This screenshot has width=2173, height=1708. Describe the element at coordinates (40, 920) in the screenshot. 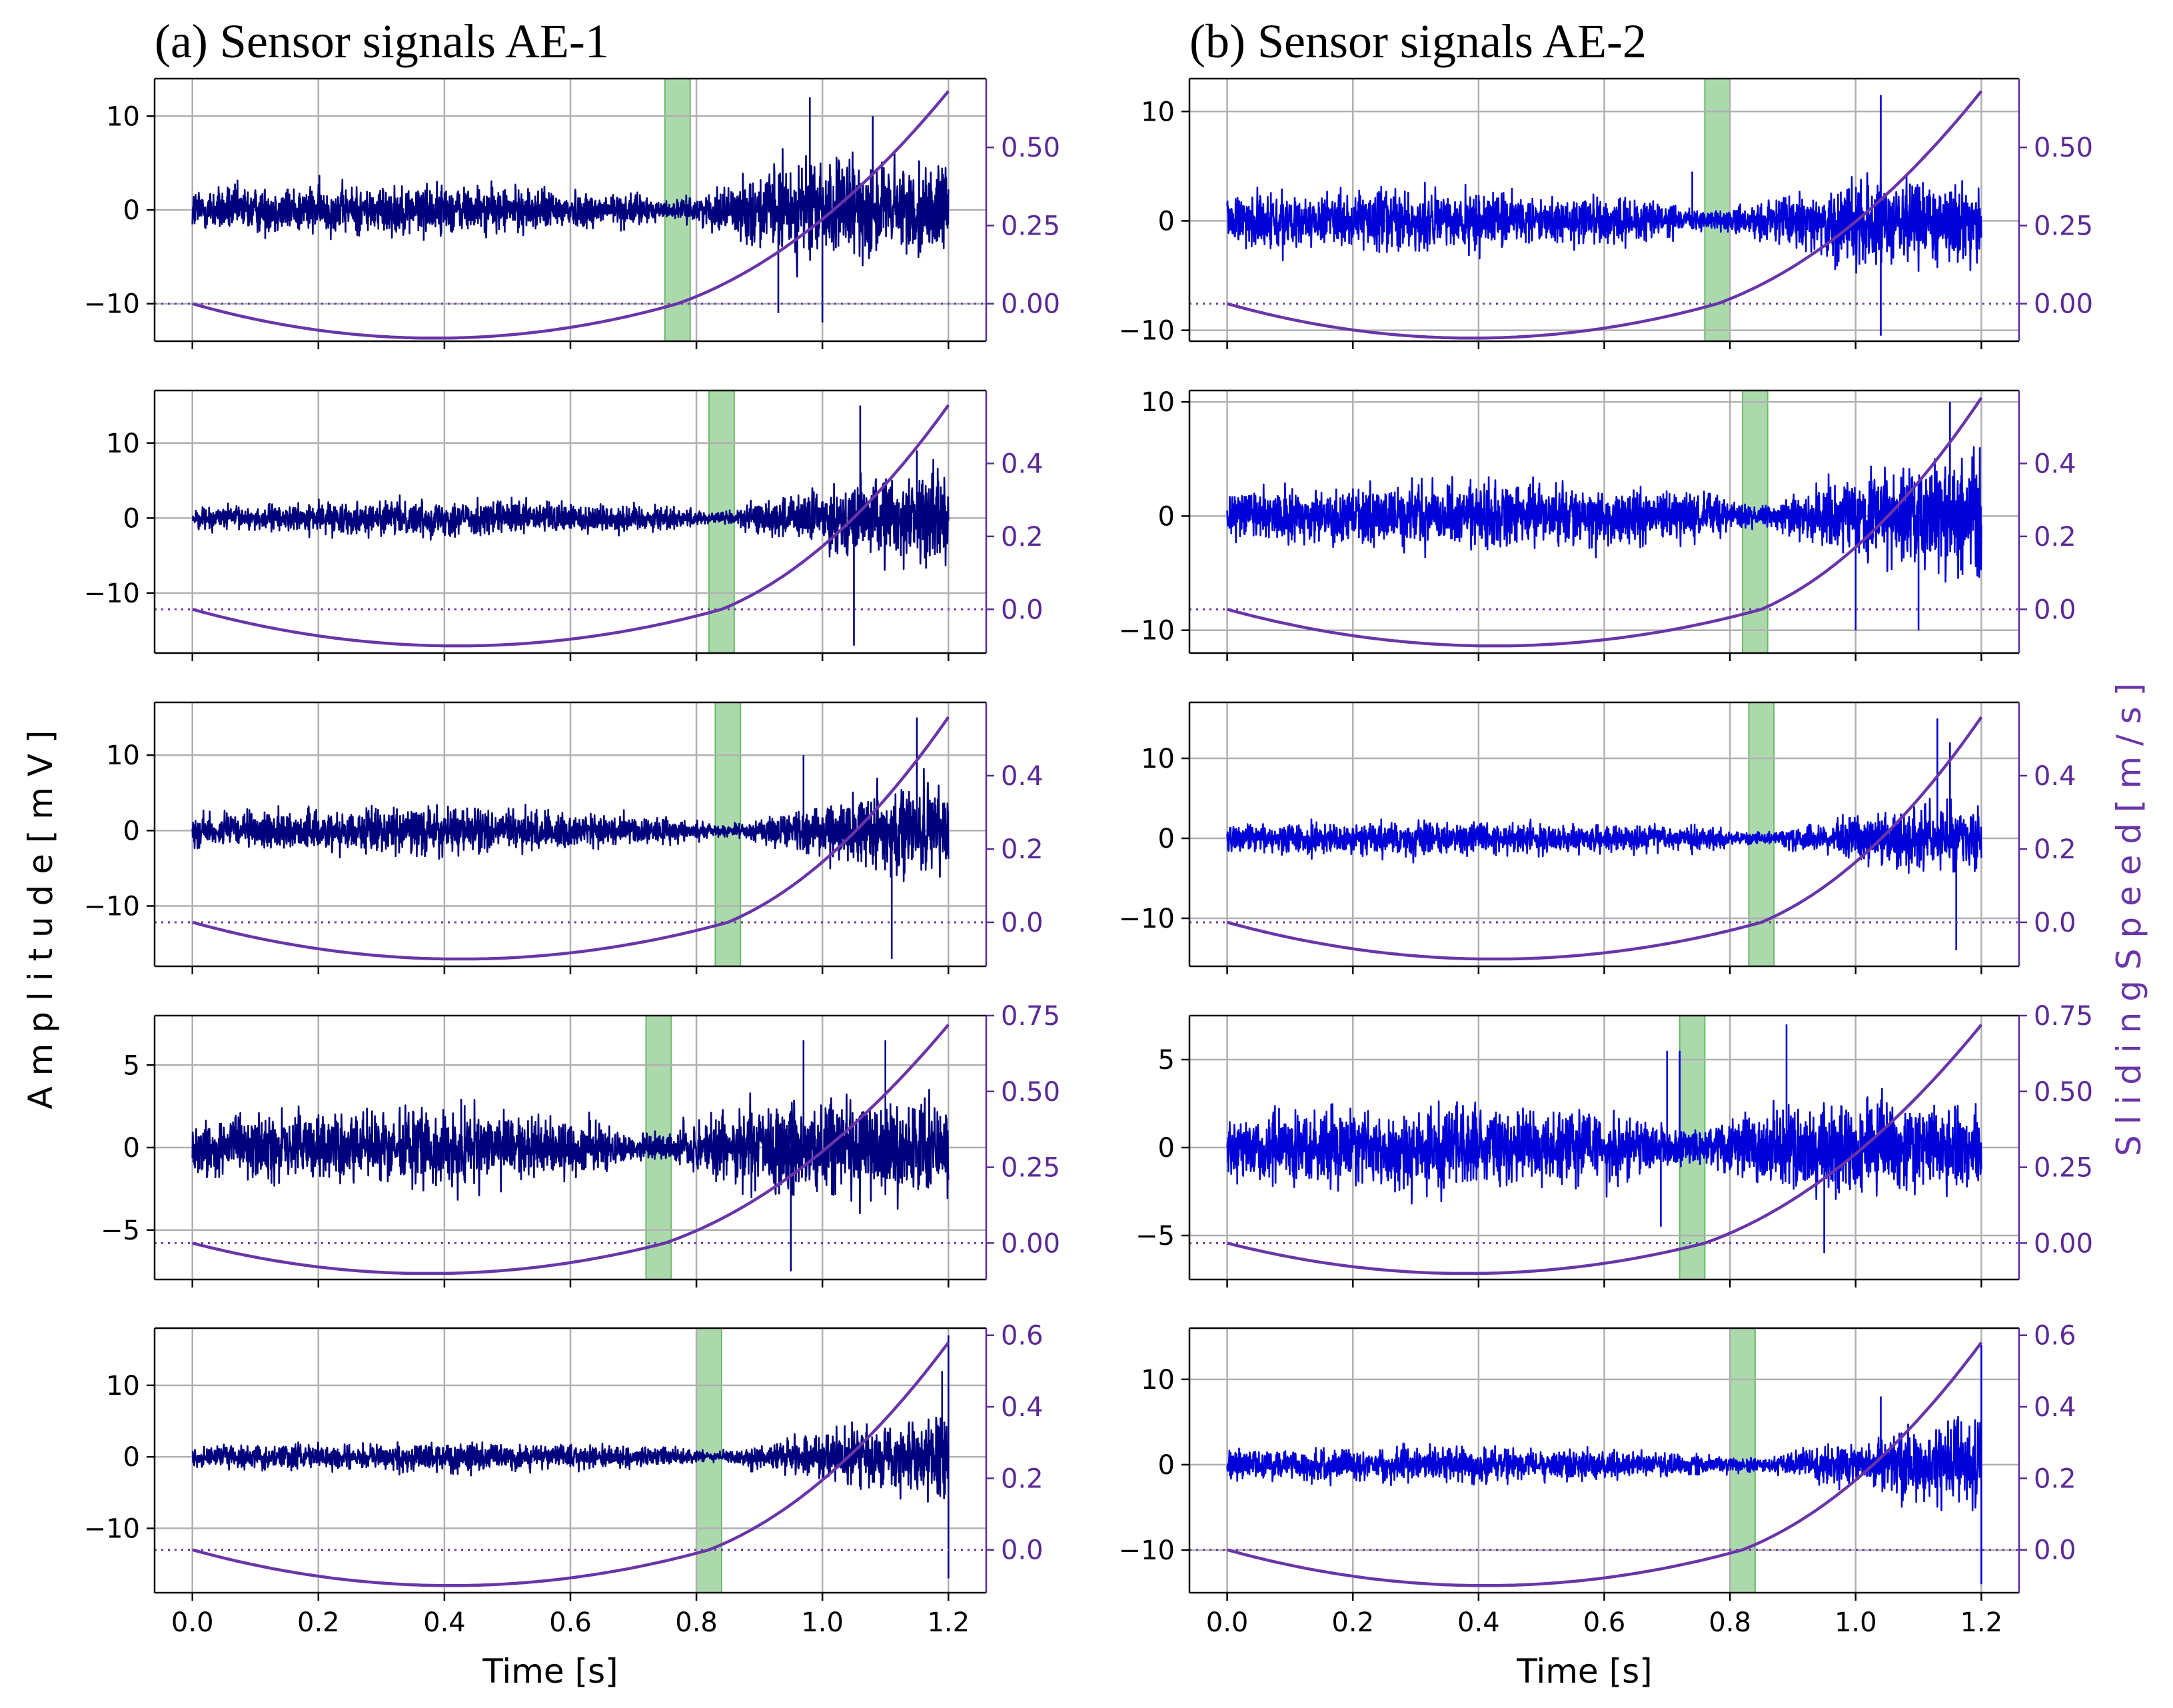

I see `y-axis-label-amplitude: A m p l i t u d e [ m V ]` at that location.